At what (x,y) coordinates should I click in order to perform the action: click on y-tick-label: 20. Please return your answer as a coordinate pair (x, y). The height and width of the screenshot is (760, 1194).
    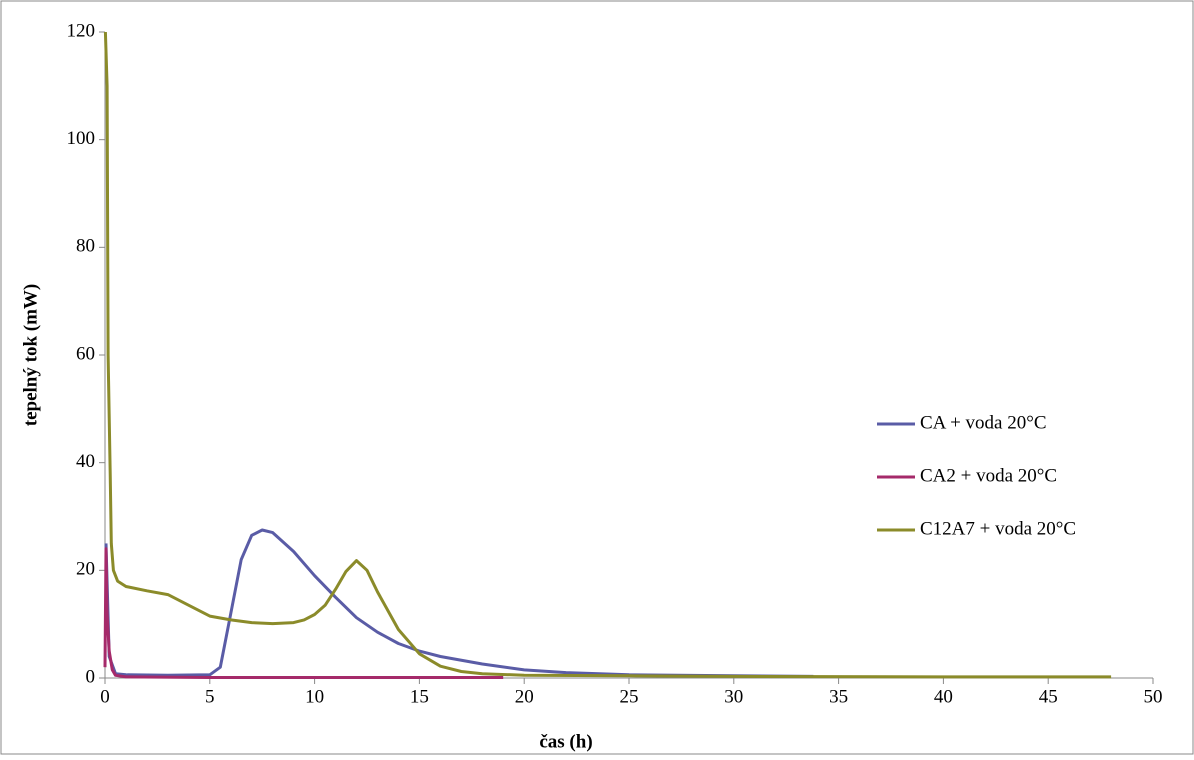
    Looking at the image, I should click on (85, 569).